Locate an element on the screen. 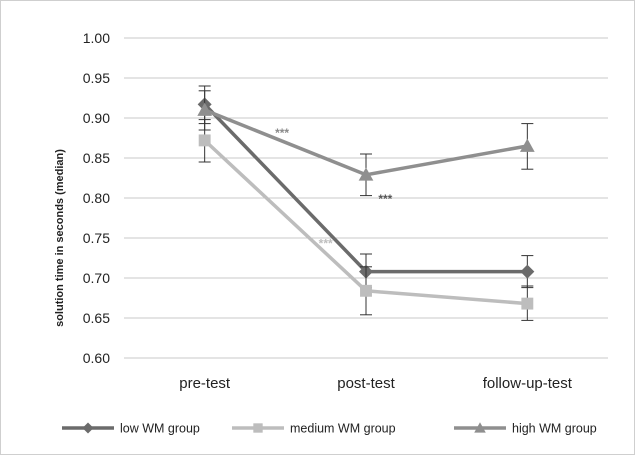 The image size is (636, 456). legend-item: medium WM group is located at coordinates (314, 429).